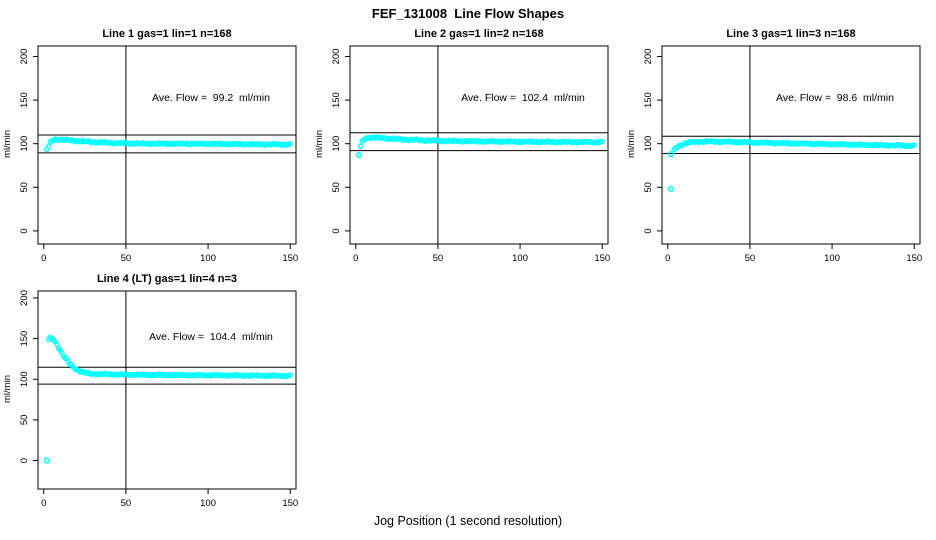  I want to click on figure-title: FEF_131008 Line Flow Shapes, so click(468, 13).